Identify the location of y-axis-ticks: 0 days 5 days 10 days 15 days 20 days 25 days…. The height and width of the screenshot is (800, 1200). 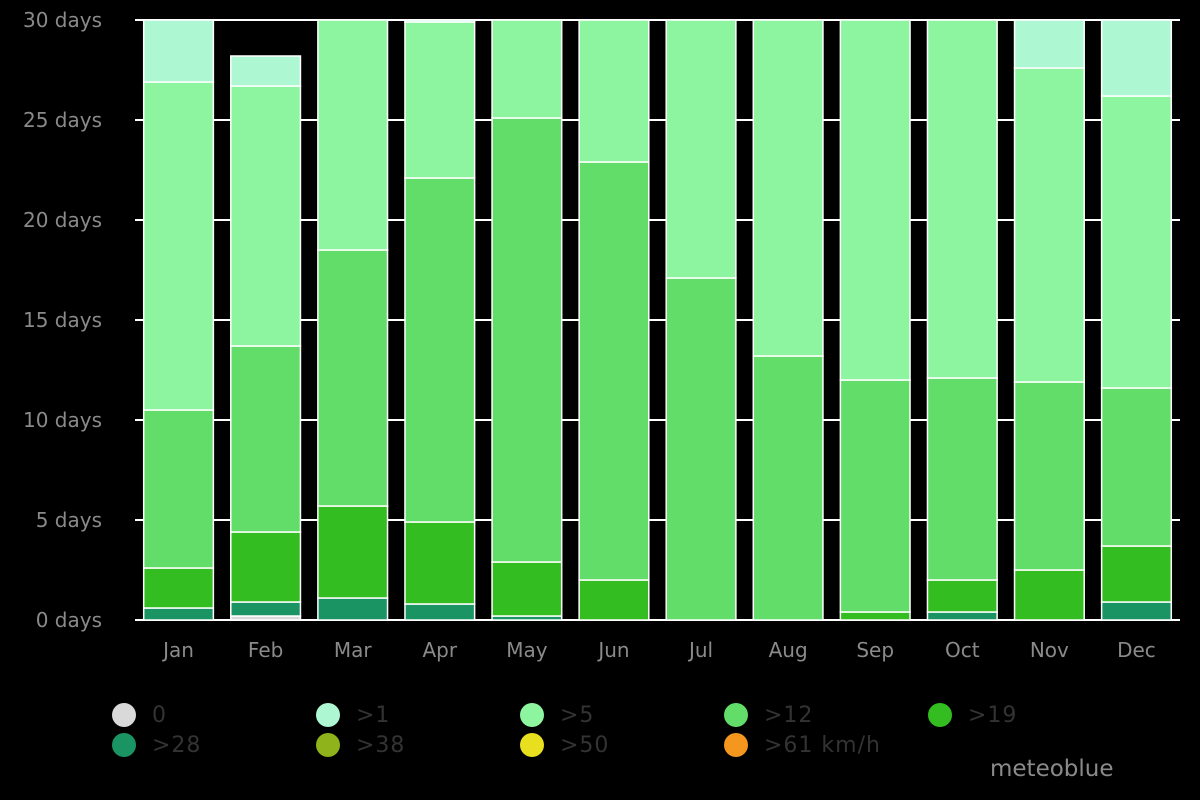
(62, 320).